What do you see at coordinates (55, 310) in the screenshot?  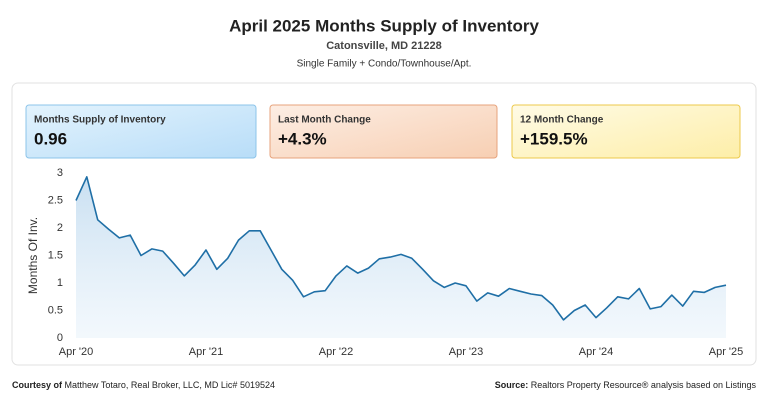 I see `y-tick-label: 0.5` at bounding box center [55, 310].